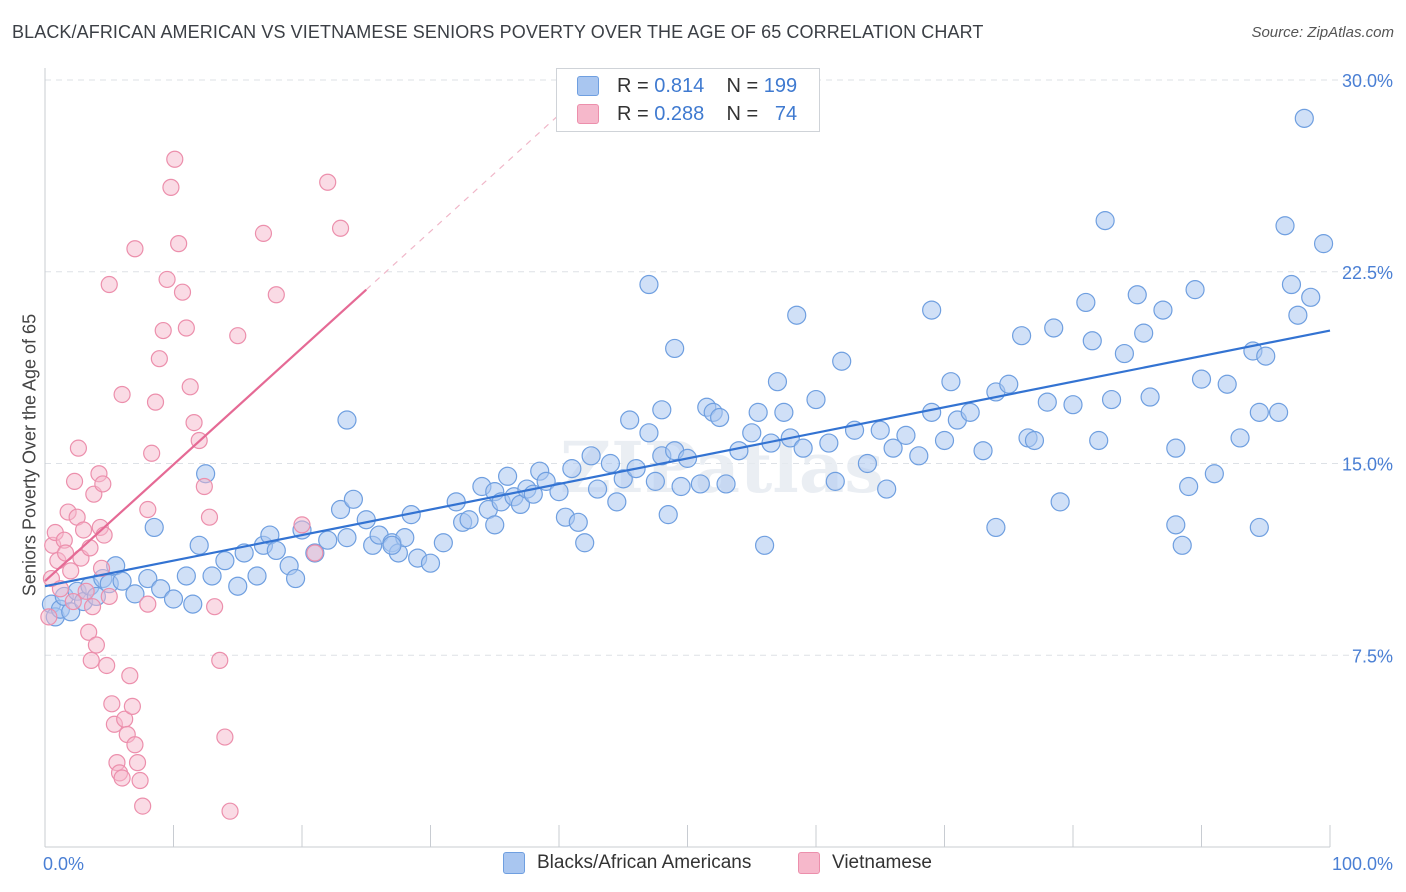 The height and width of the screenshot is (892, 1406). Describe the element at coordinates (1362, 864) in the screenshot. I see `x-tick-label: 100.0%` at that location.